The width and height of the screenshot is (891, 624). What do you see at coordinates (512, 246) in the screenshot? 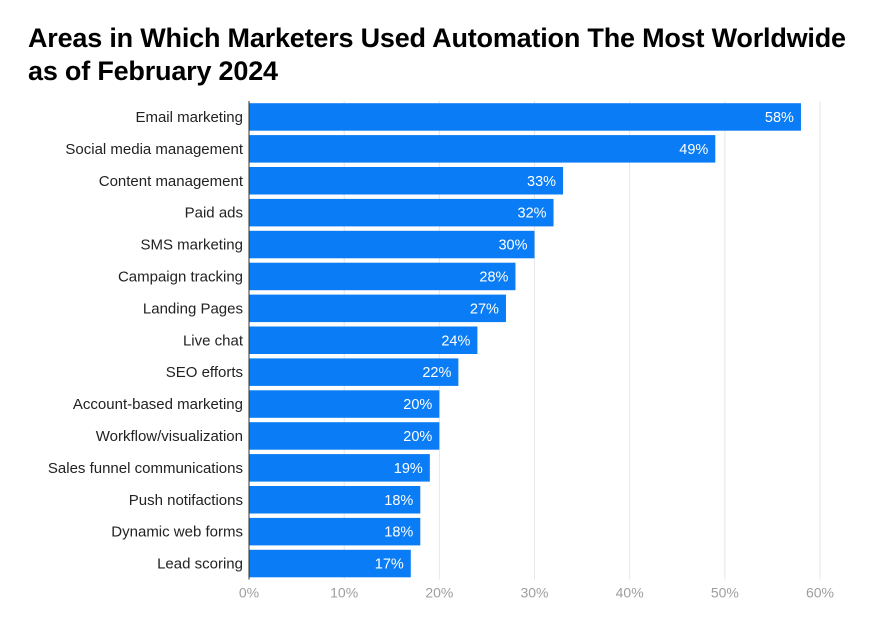
I see `bar-value-label: 30%` at bounding box center [512, 246].